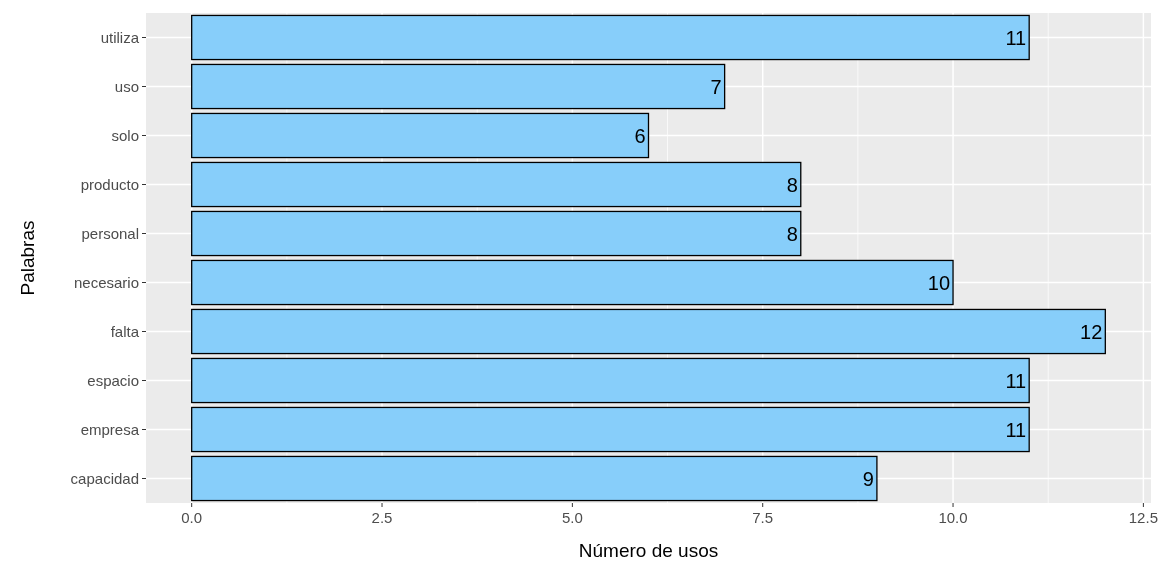  What do you see at coordinates (1143, 517) in the screenshot?
I see `x-tick-label: 12.5` at bounding box center [1143, 517].